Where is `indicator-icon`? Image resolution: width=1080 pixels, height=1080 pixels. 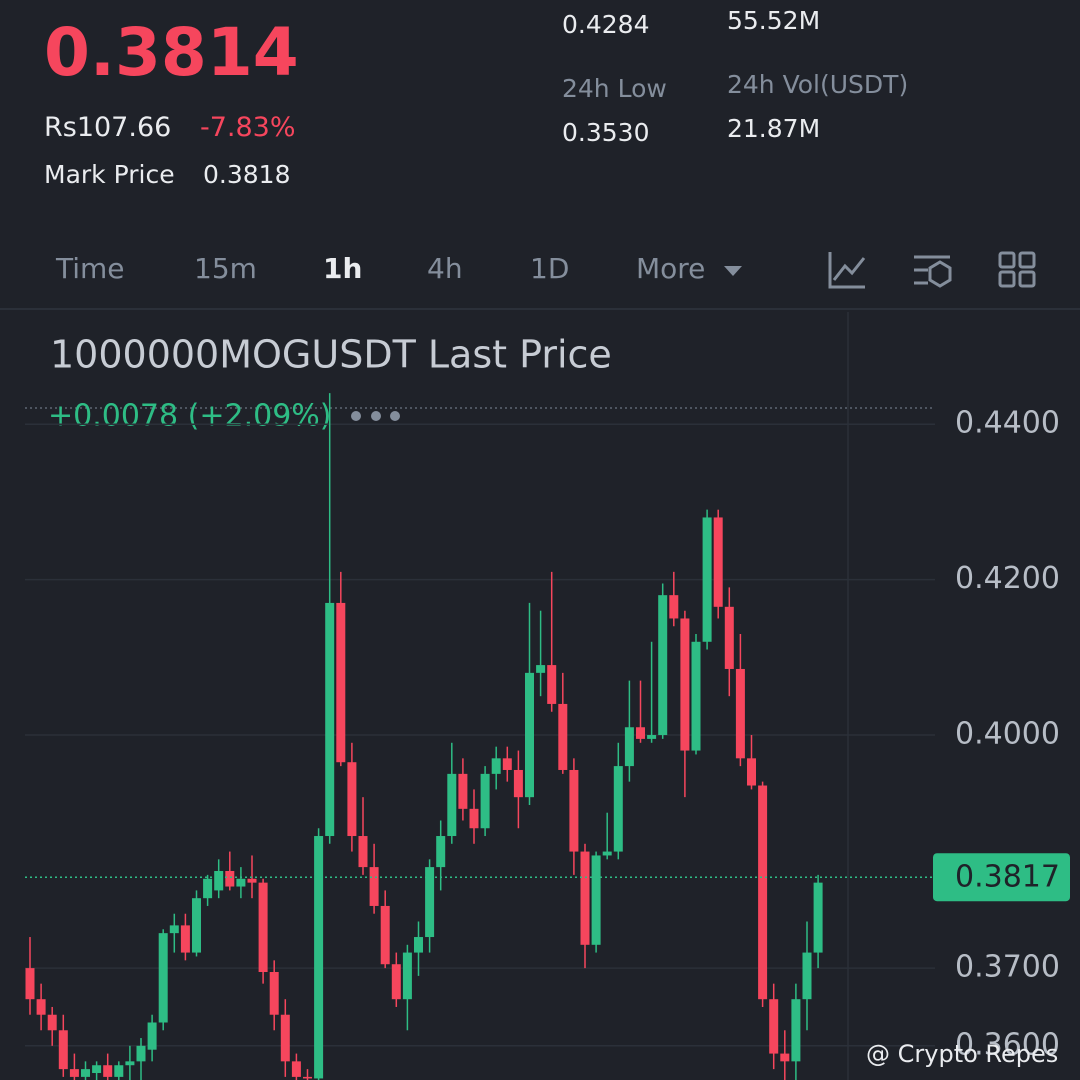 indicator-icon is located at coordinates (847, 270).